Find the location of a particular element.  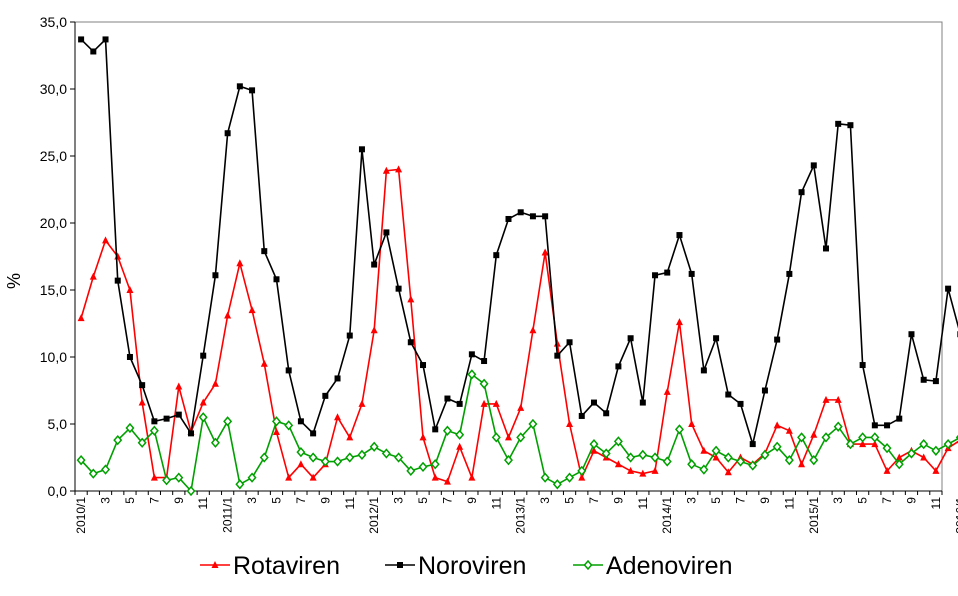

legend-item-rotaviren: Rotaviren is located at coordinates (270, 566).